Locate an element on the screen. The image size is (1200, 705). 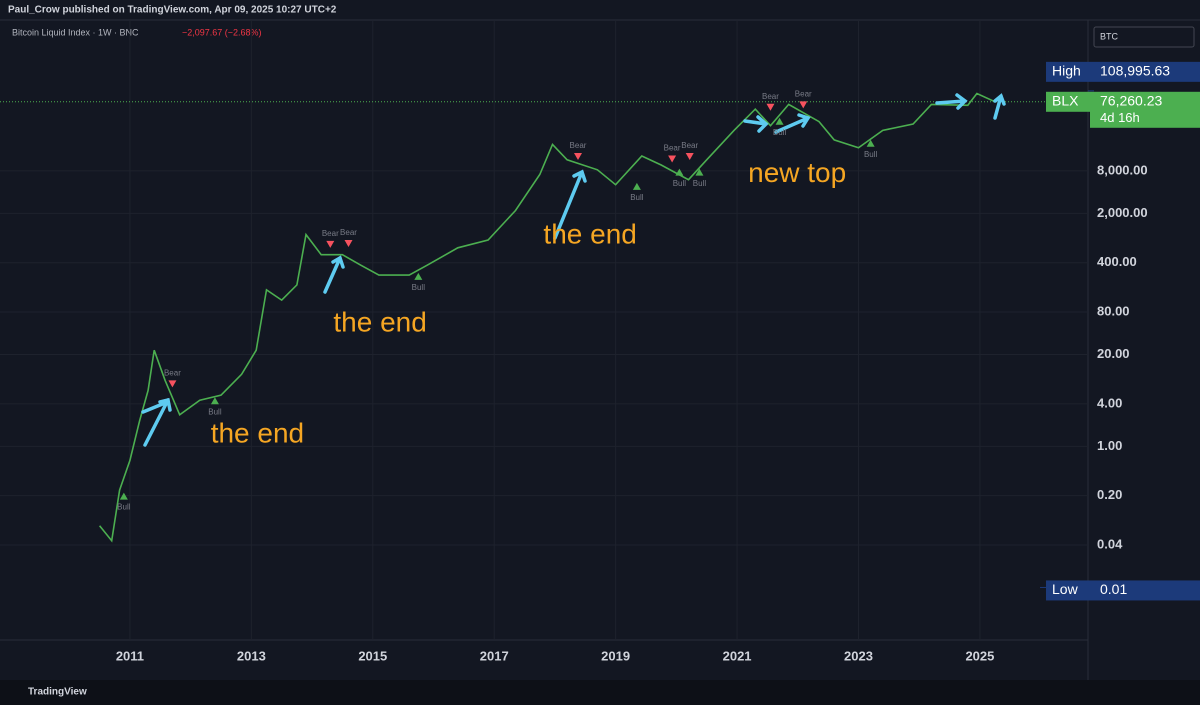
x-tick-label: 2013 is located at coordinates (251, 655).